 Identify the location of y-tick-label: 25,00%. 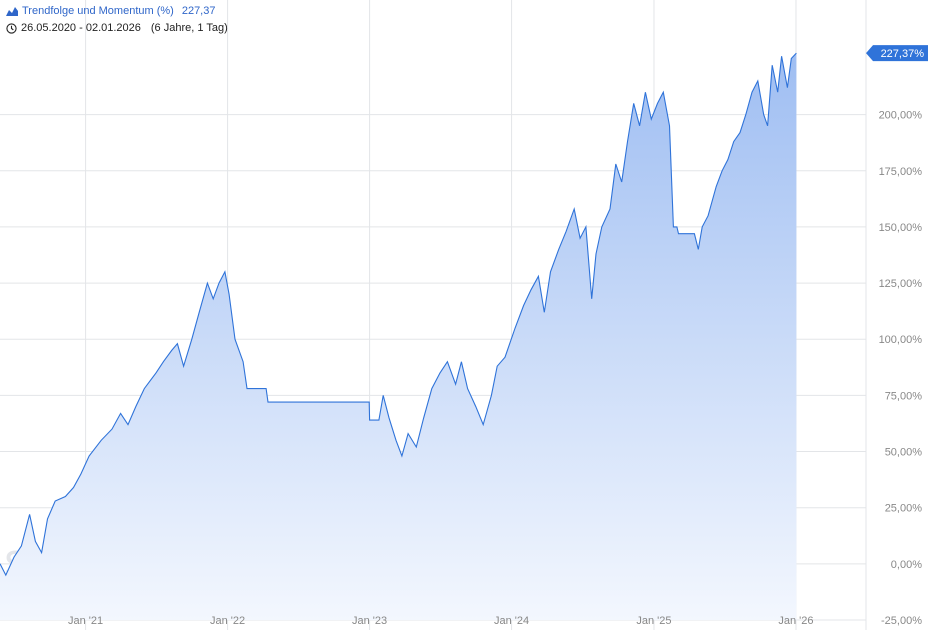
(904, 509).